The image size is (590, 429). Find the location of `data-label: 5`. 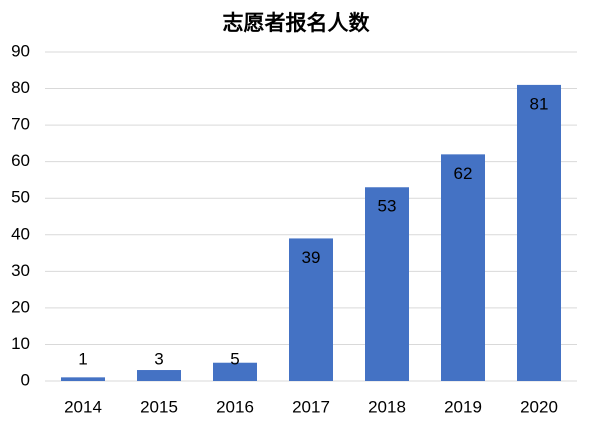

data-label: 5 is located at coordinates (234, 358).